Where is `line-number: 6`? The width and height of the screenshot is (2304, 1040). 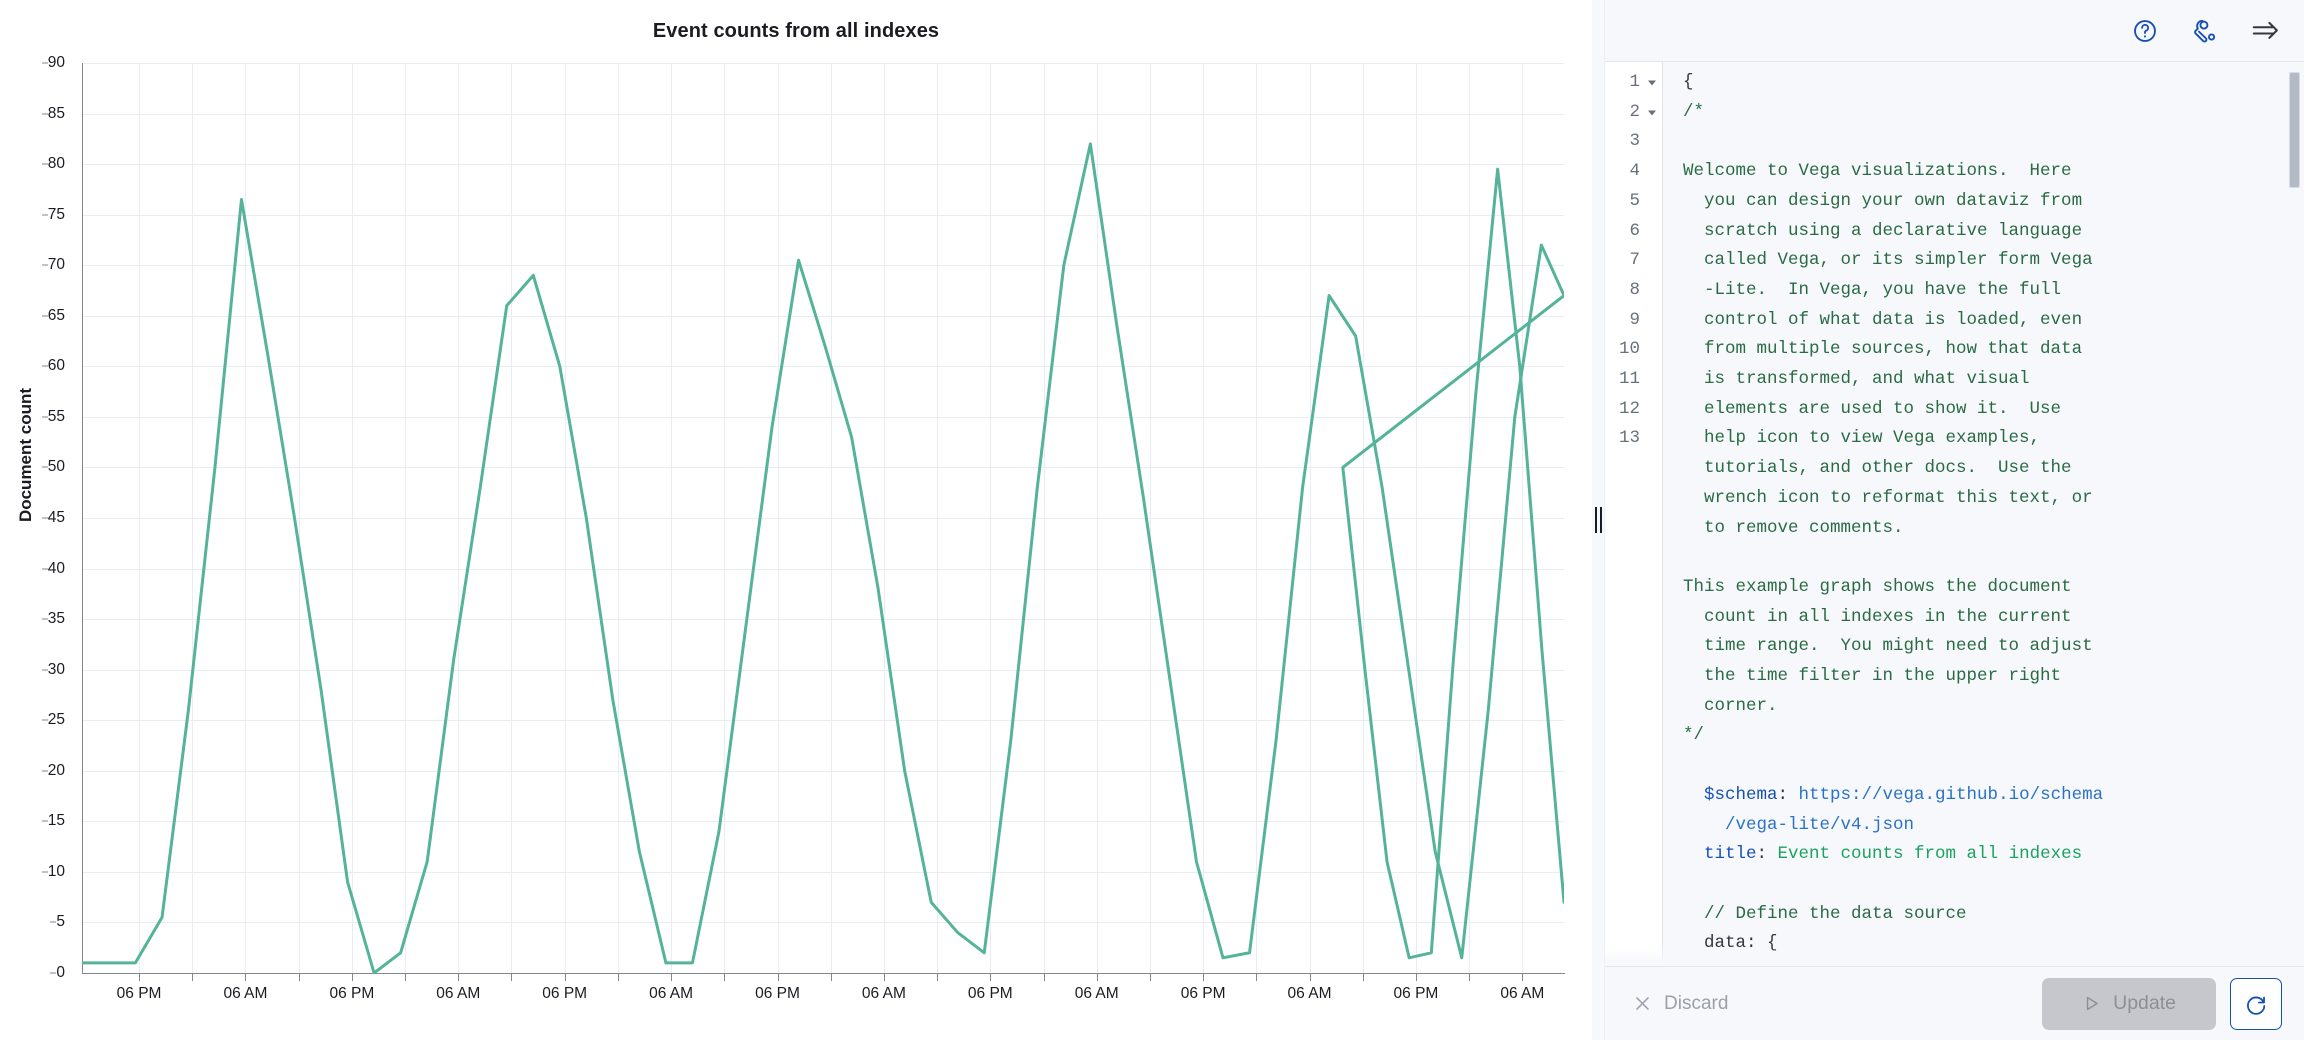
line-number: 6 is located at coordinates (1634, 230).